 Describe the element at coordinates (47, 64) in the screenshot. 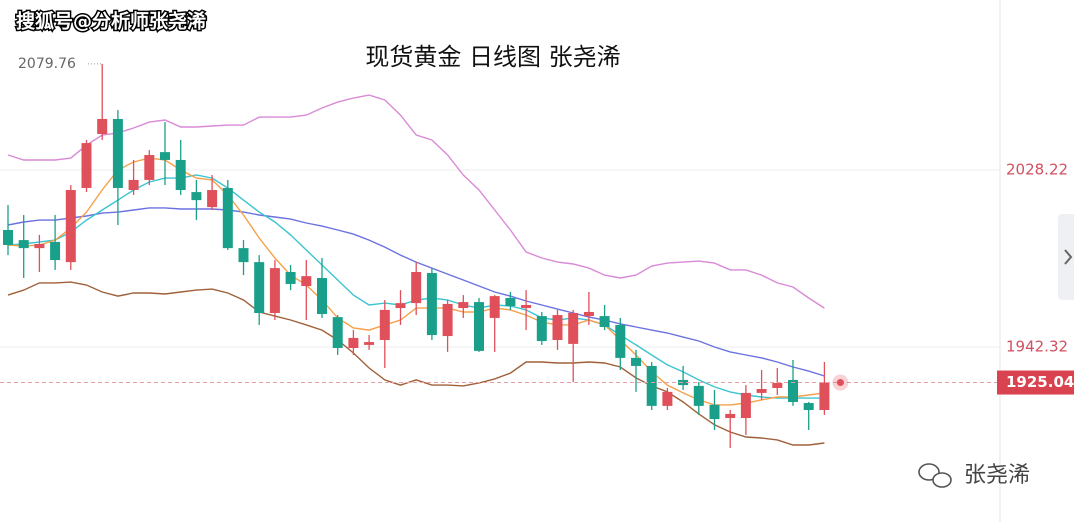

I see `high-annotation: 2079.76` at that location.